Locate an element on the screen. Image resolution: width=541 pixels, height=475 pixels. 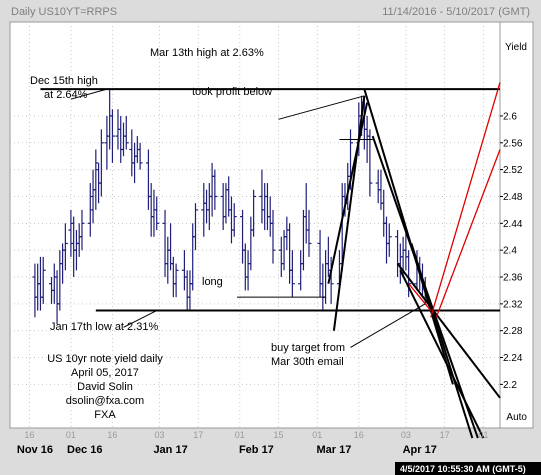
timestamp-bar is located at coordinates (468, 468).